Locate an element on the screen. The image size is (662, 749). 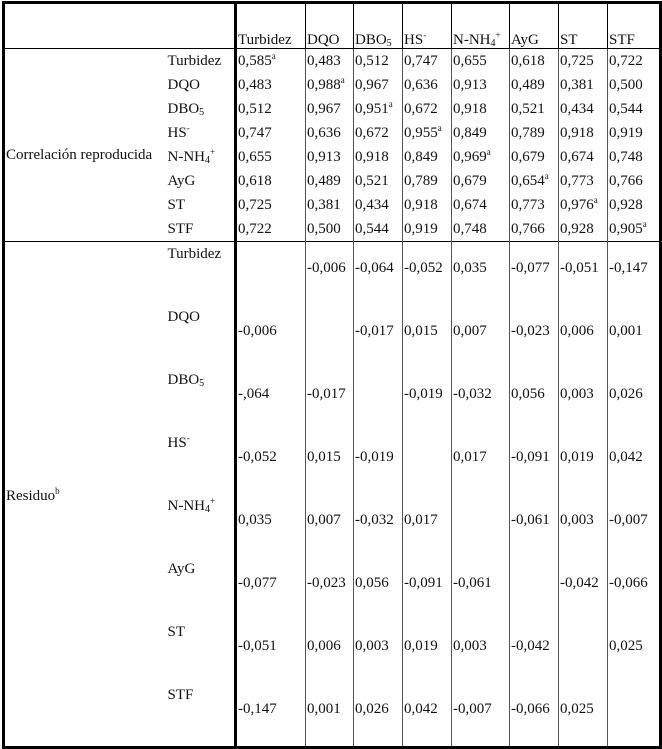
table-cell: -,064 is located at coordinates (270, 399).